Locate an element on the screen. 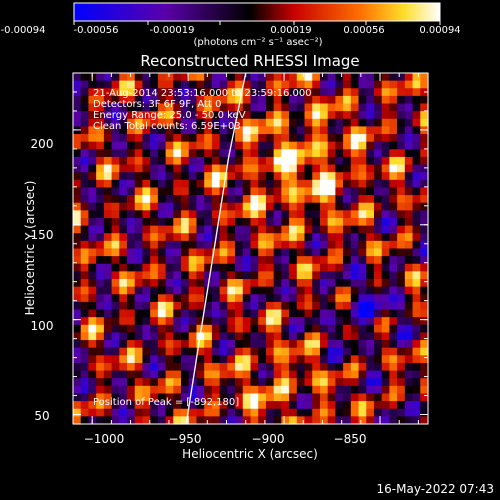 The height and width of the screenshot is (500, 500). y-tick-label: 200 is located at coordinates (42, 144).